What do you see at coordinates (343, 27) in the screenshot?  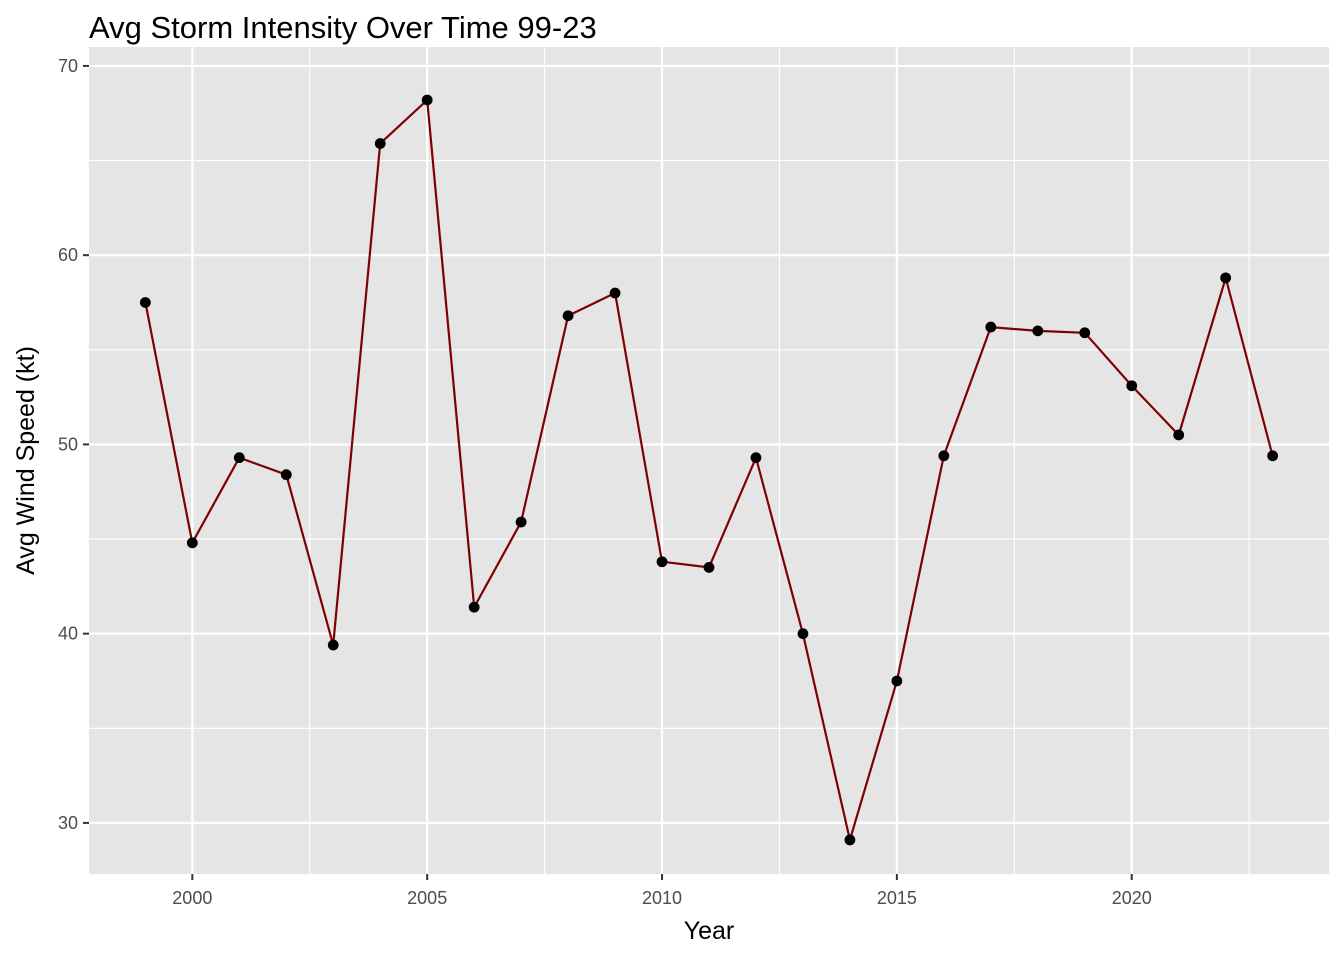 I see `chart-title: Avg Storm Intensity Over Time 99-23` at bounding box center [343, 27].